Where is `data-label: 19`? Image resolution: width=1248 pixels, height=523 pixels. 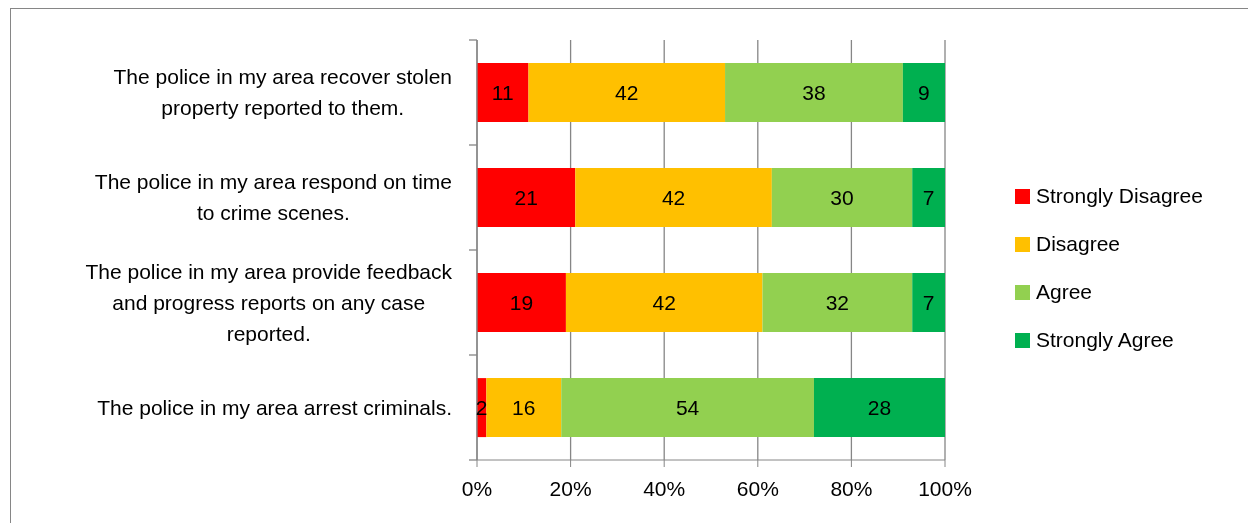 data-label: 19 is located at coordinates (521, 303).